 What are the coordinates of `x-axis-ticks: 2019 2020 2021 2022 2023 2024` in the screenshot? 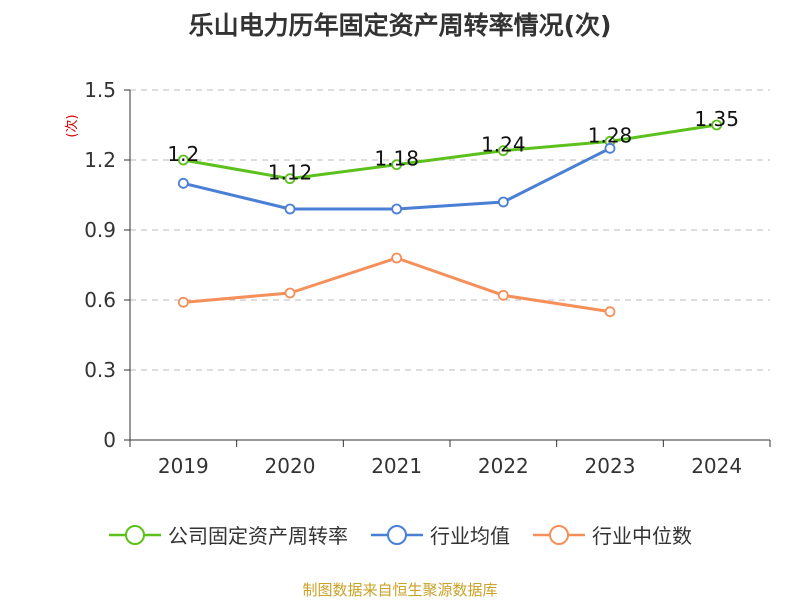 It's located at (450, 459).